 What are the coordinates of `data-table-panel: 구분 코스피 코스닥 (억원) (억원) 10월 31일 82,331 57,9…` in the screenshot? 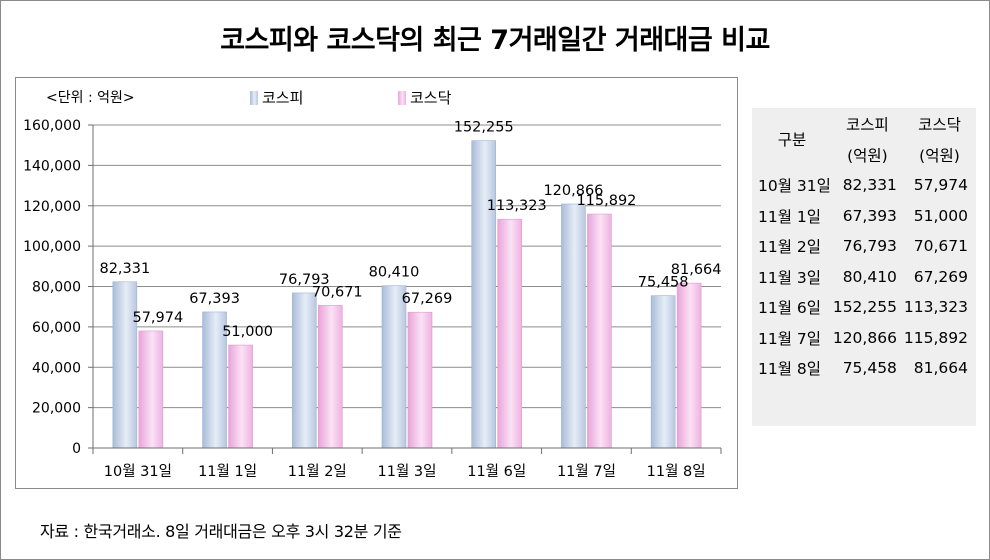 It's located at (864, 267).